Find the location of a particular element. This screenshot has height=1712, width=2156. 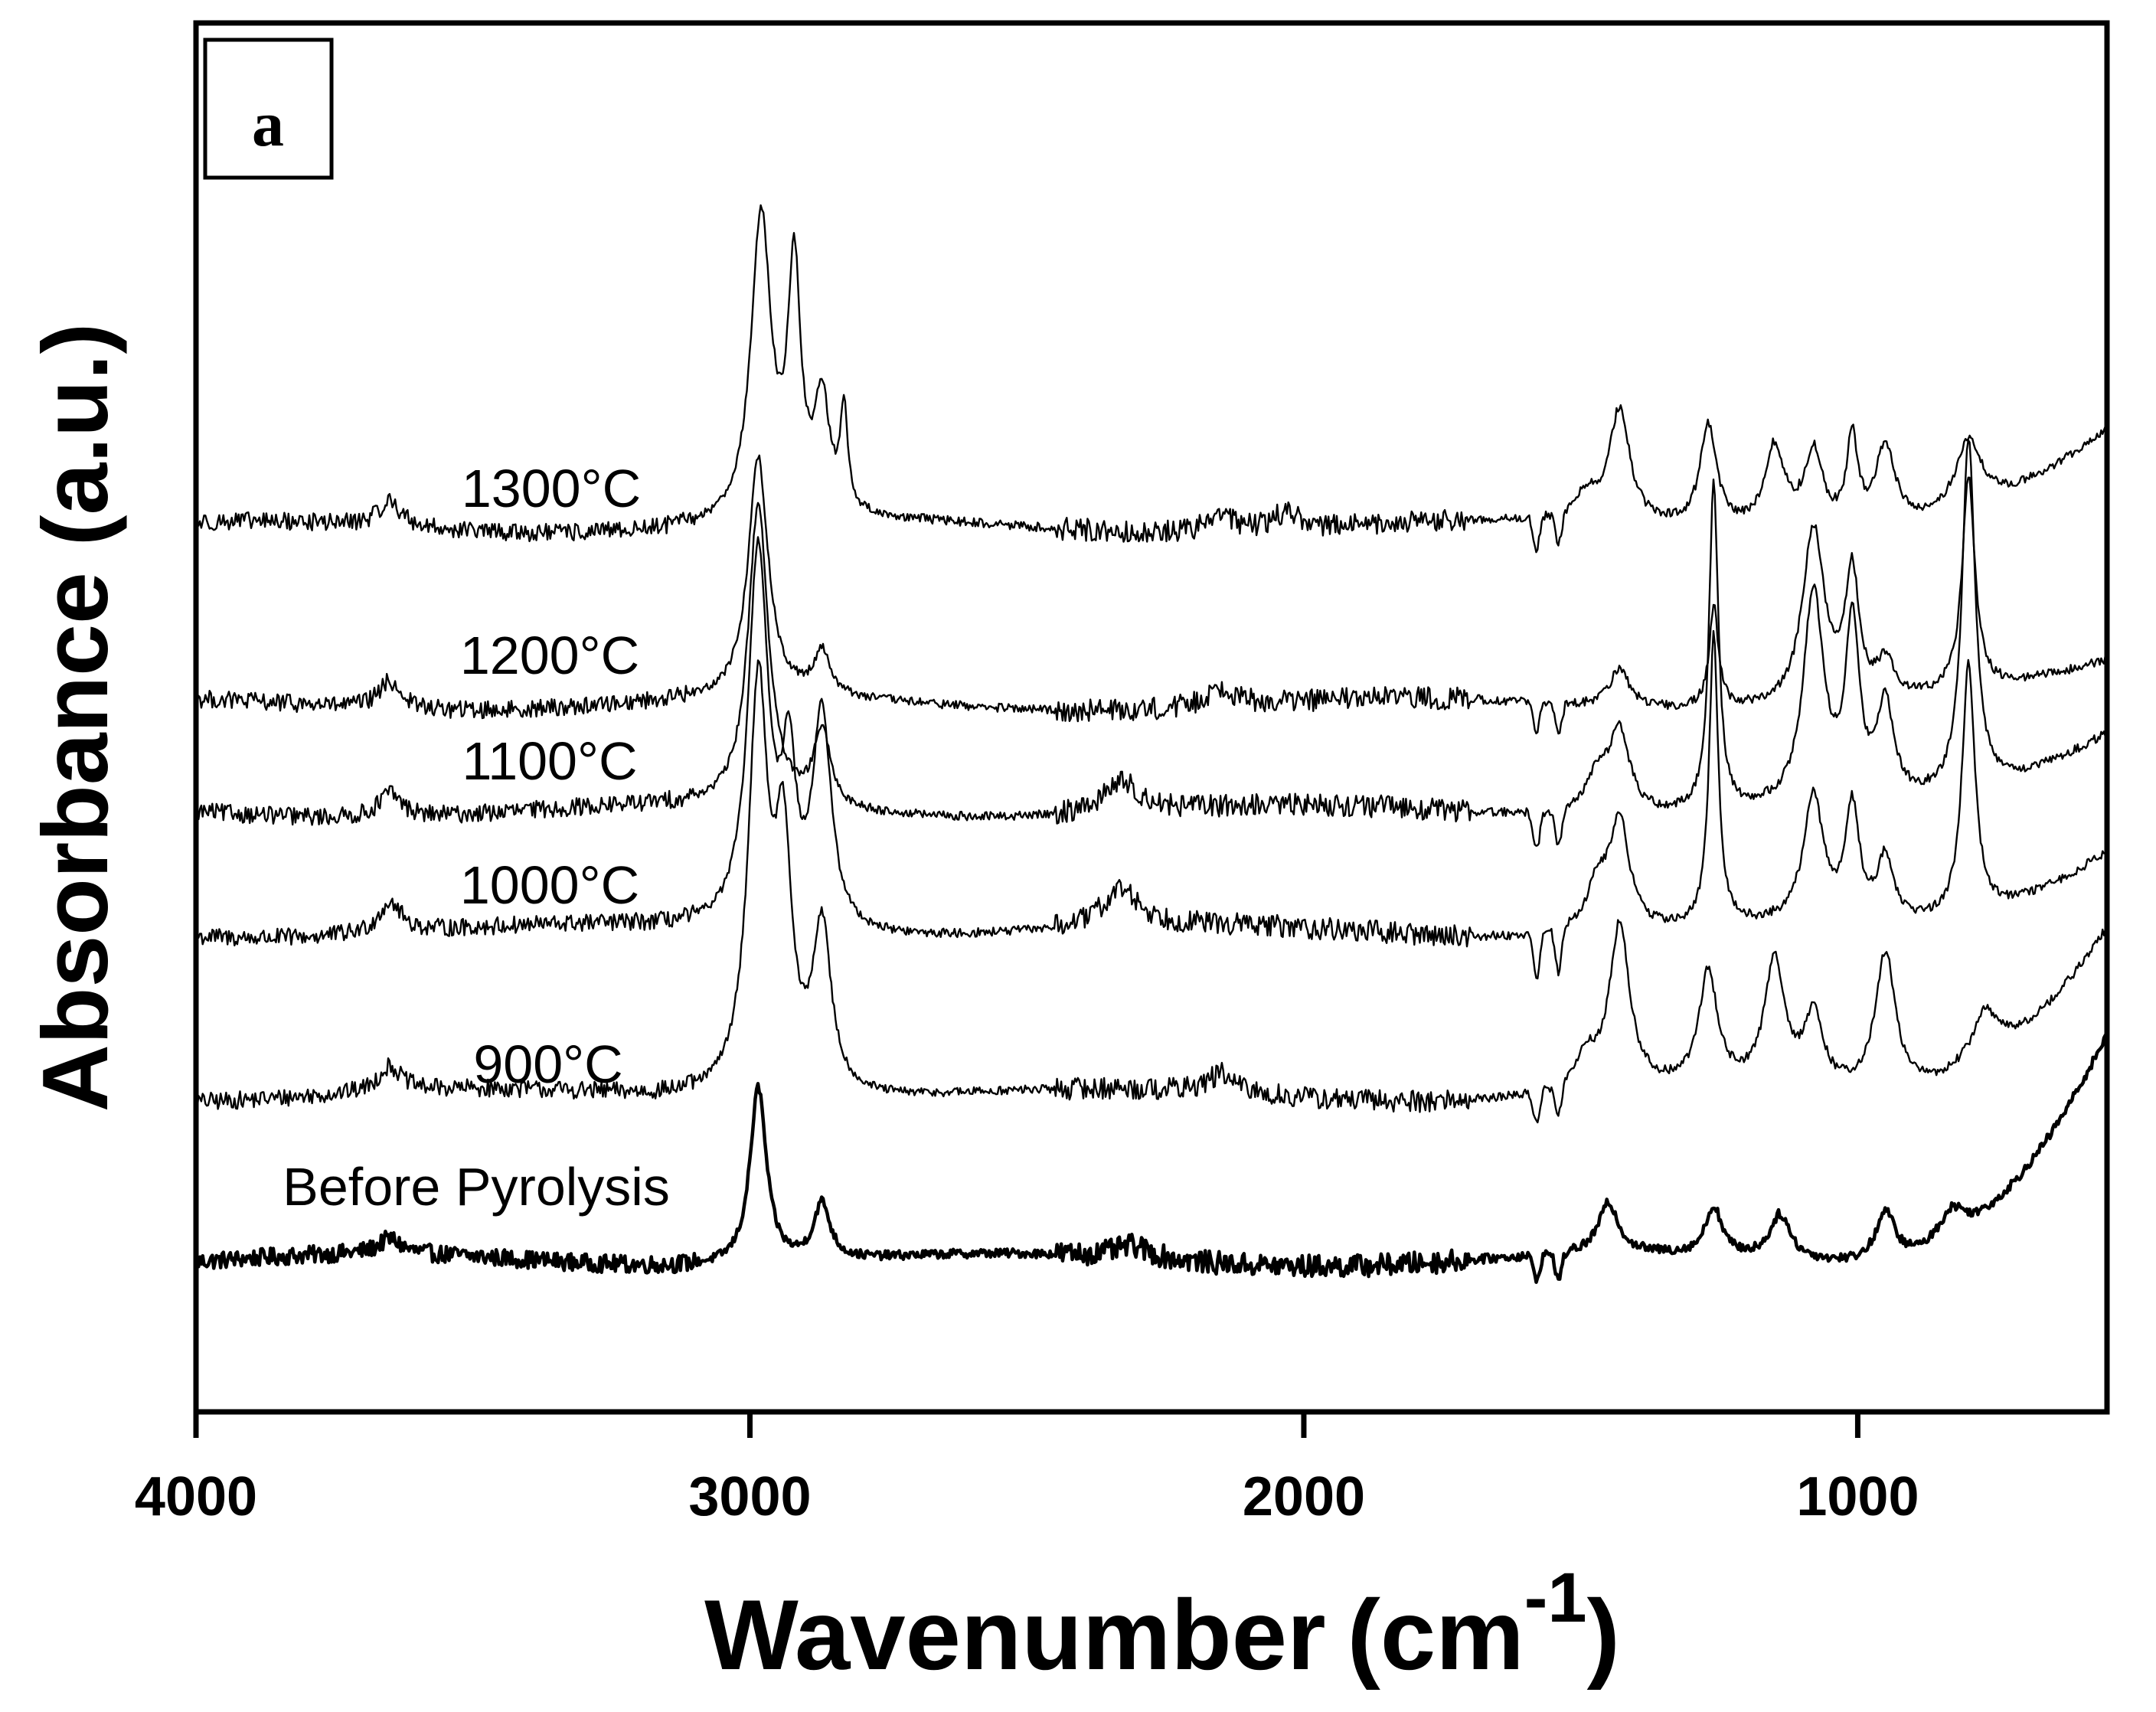

x-axis-title-main: Wavenumber is located at coordinates (1014, 1635).